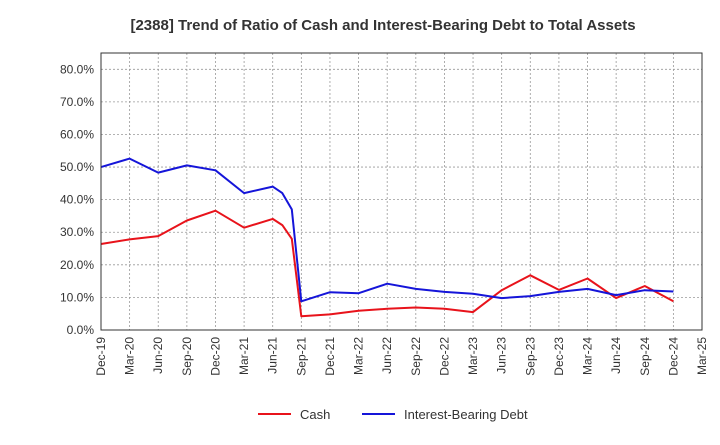 This screenshot has width=720, height=445. What do you see at coordinates (101, 356) in the screenshot?
I see `x-tick-label: Dec-19` at bounding box center [101, 356].